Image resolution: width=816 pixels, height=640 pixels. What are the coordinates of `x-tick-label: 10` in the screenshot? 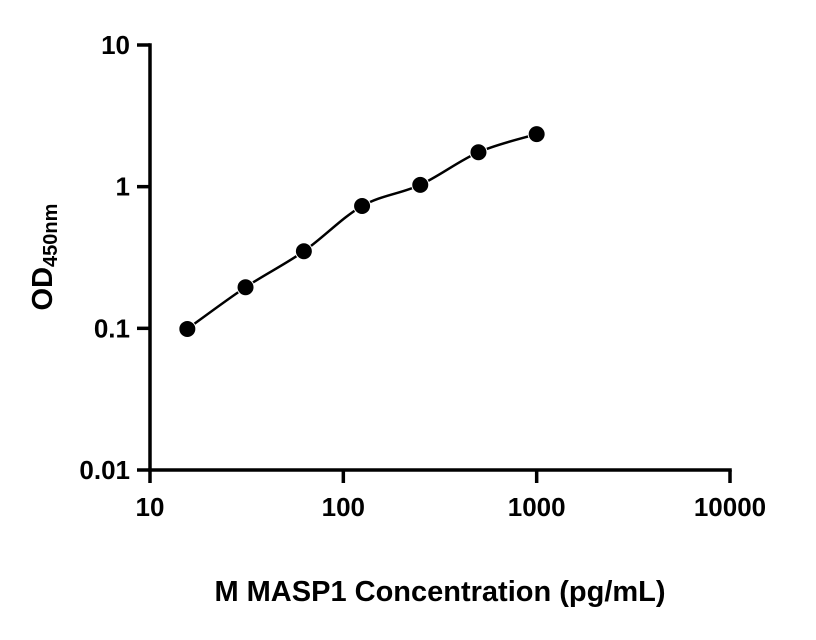 It's located at (150, 507).